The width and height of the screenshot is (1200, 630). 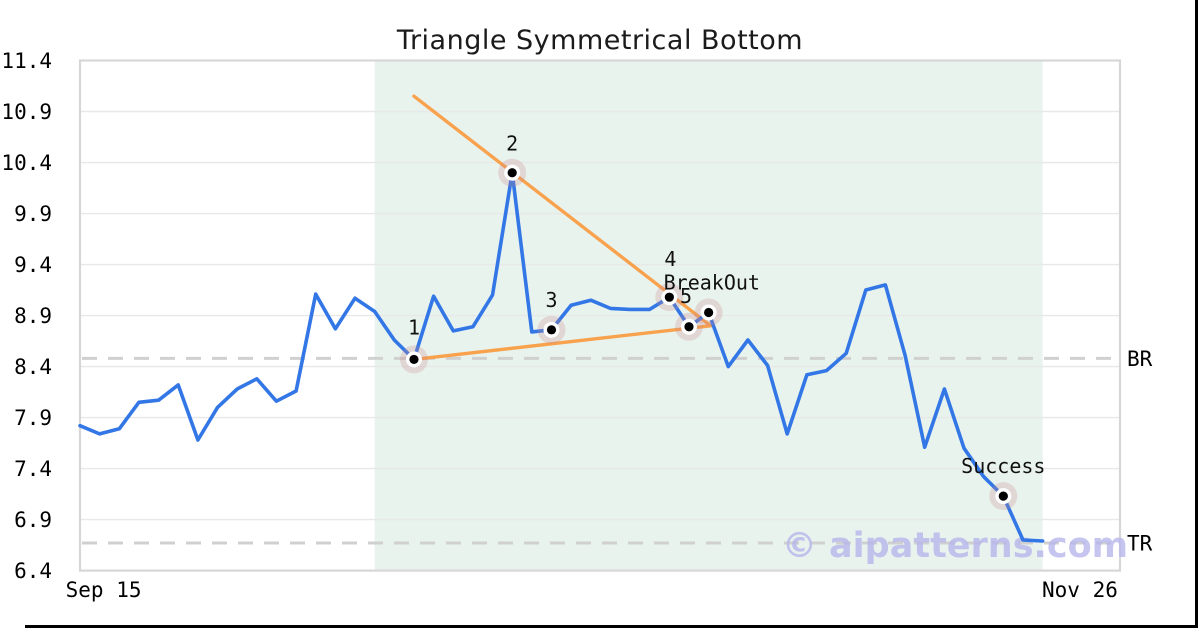 What do you see at coordinates (670, 259) in the screenshot?
I see `marker-label-4: 4` at bounding box center [670, 259].